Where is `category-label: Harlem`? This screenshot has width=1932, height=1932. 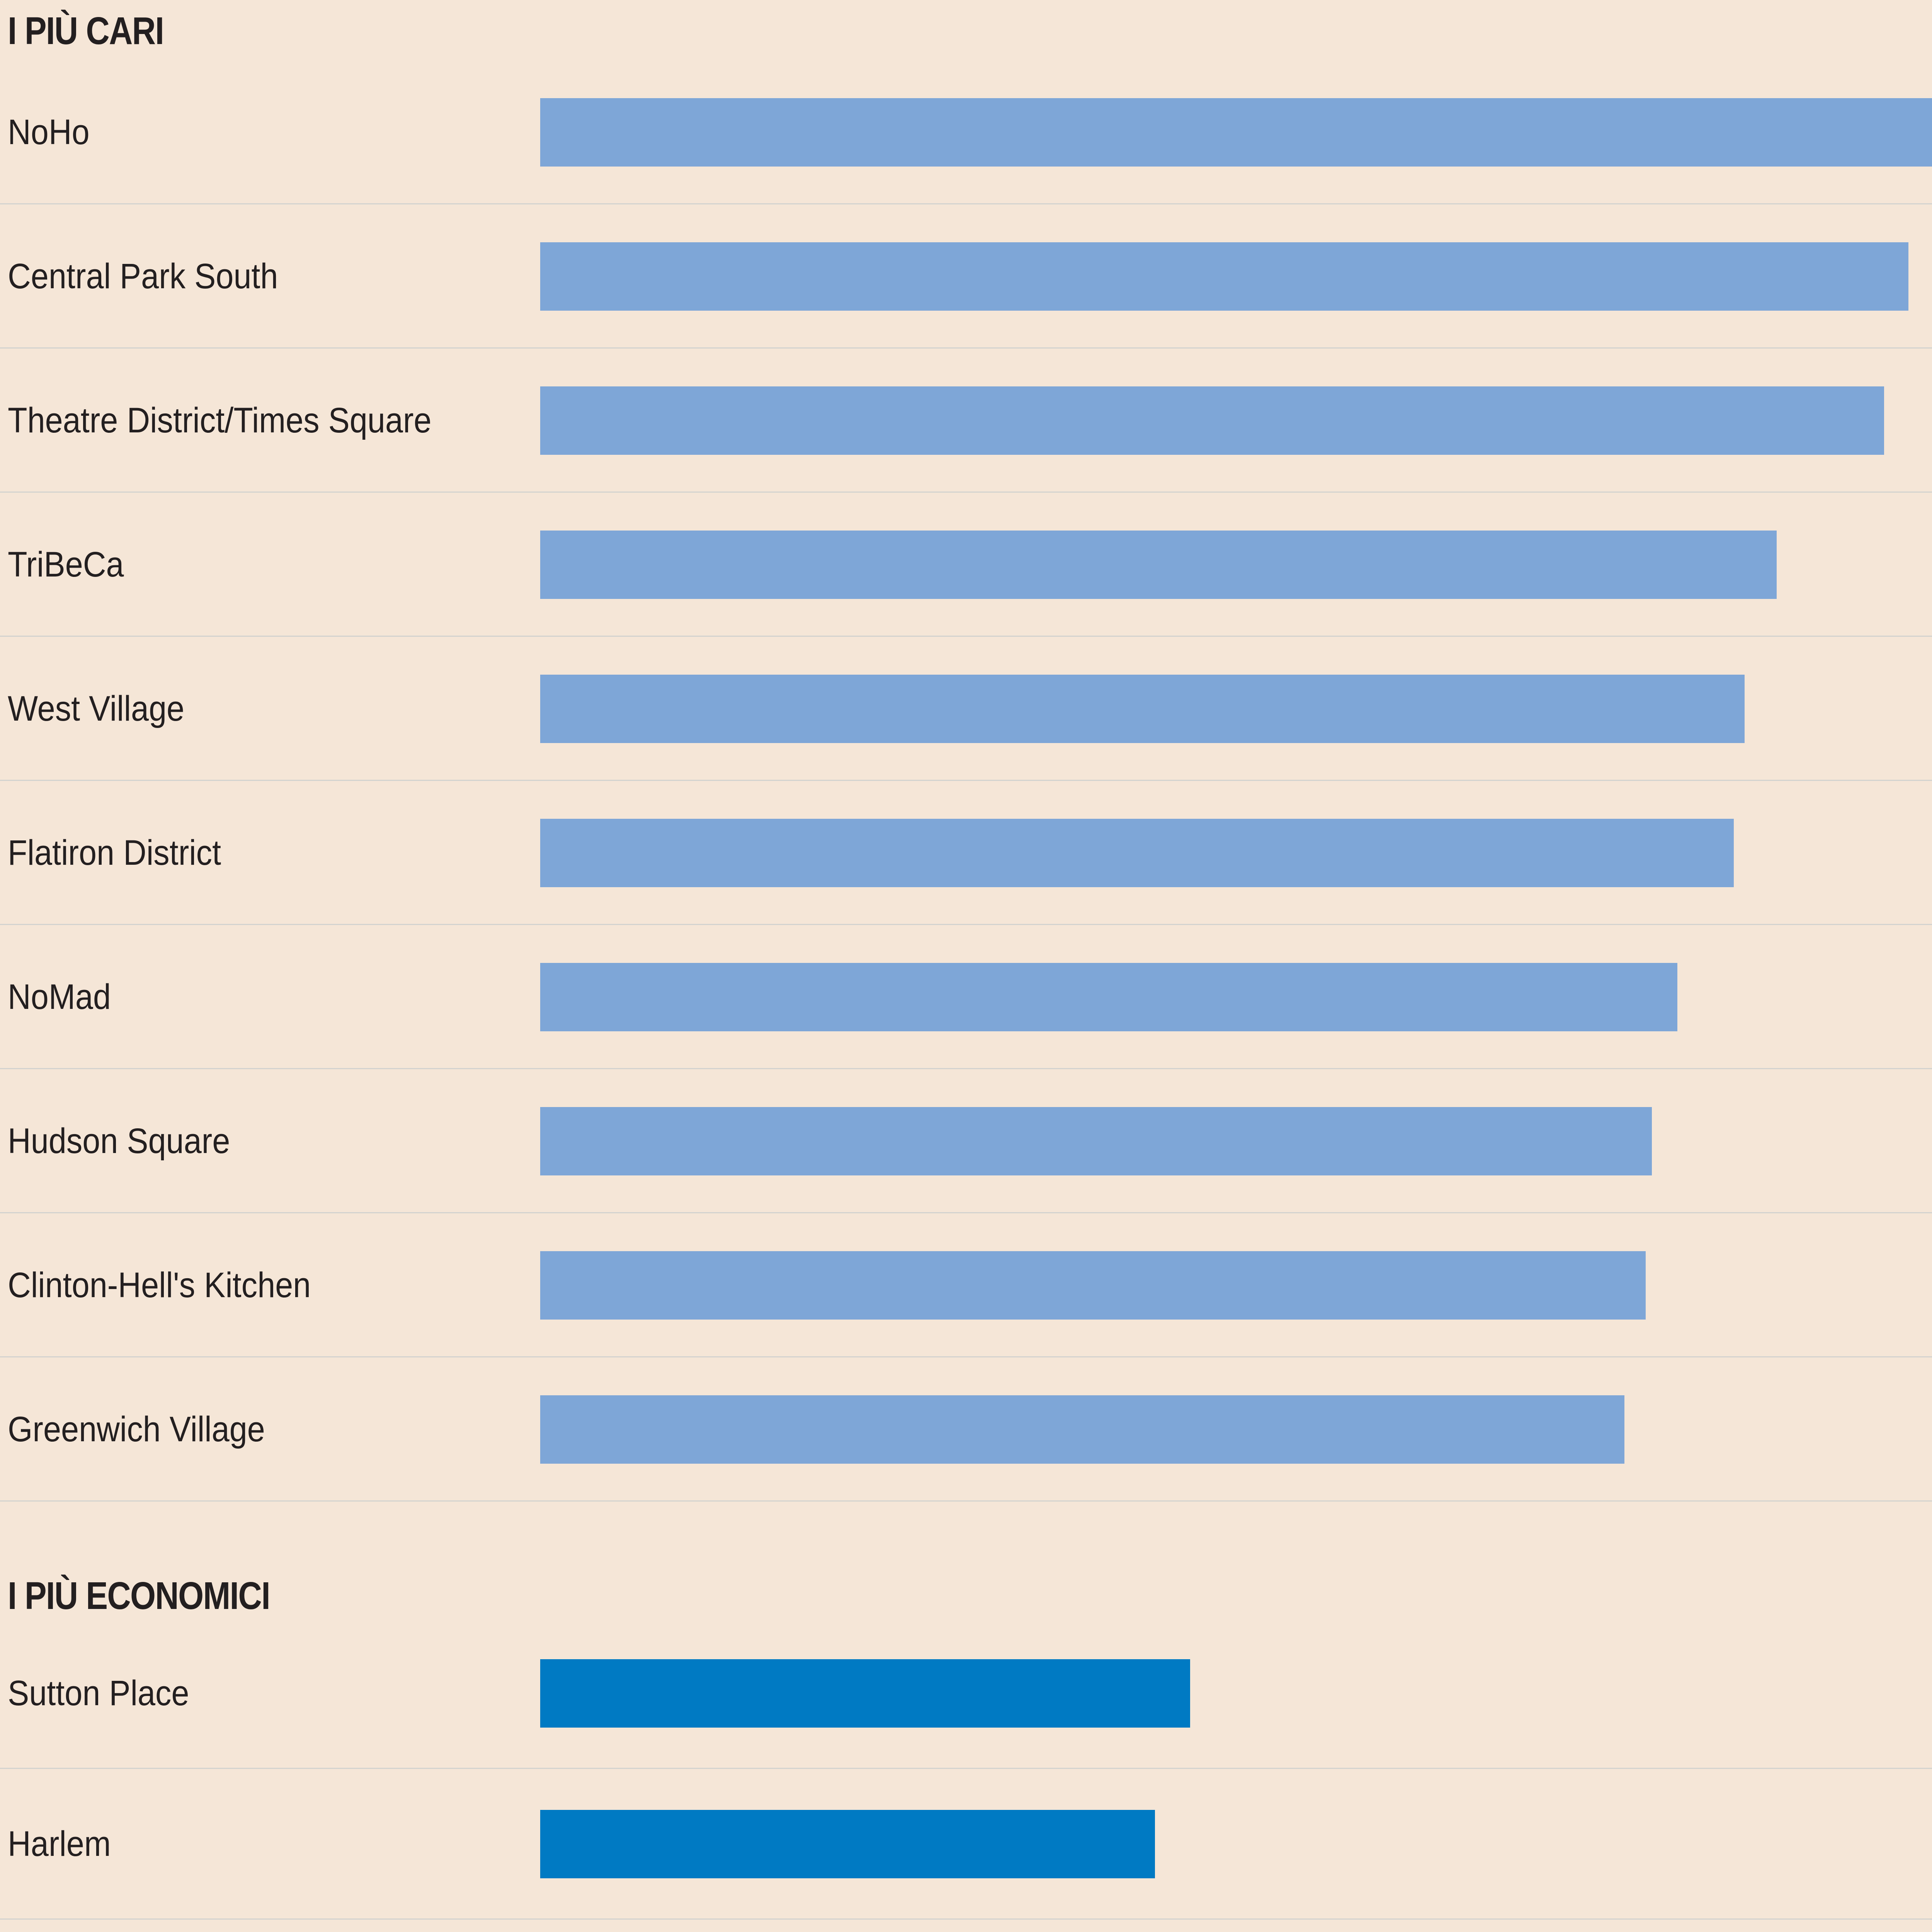 category-label: Harlem is located at coordinates (60, 1844).